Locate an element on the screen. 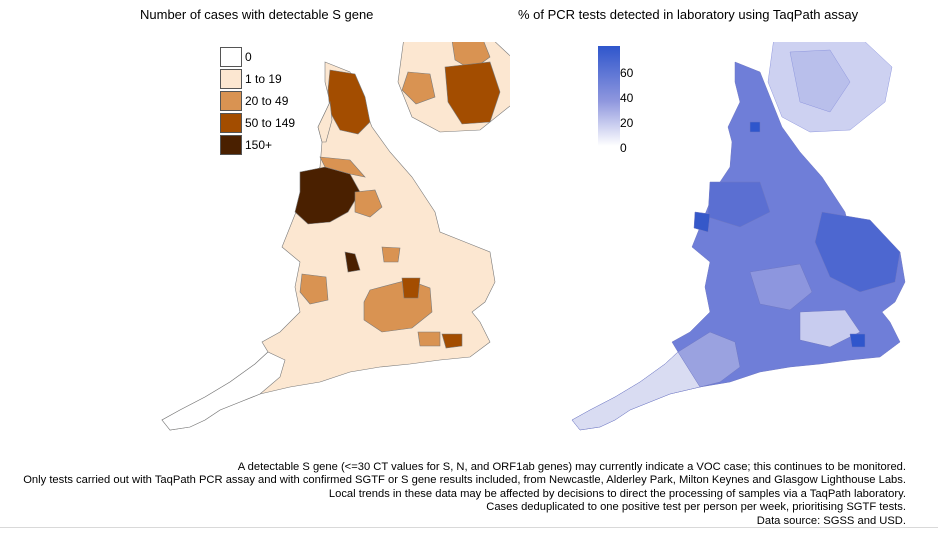 The image size is (938, 534). midlands-light is located at coordinates (781, 287).